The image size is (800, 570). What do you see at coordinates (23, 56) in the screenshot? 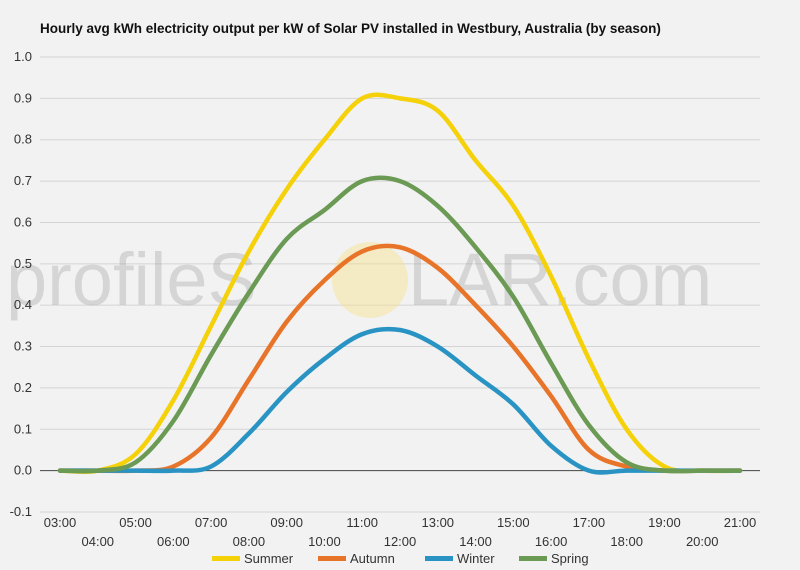
I see `y-tick-label: 1.0` at bounding box center [23, 56].